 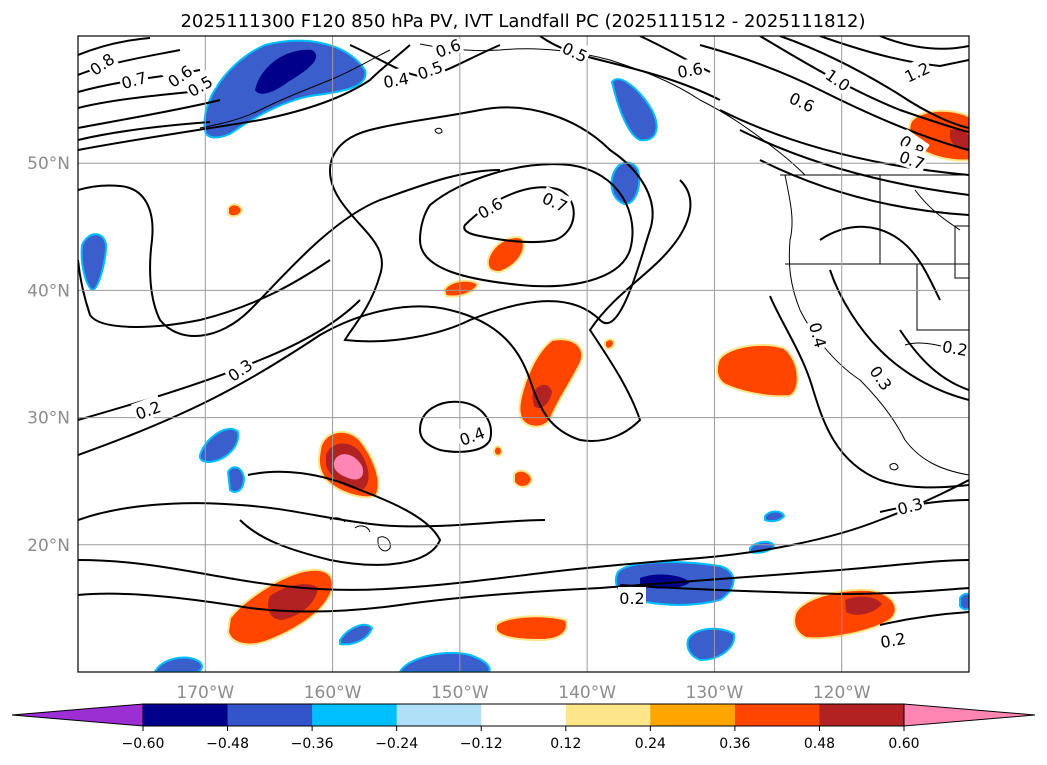 I want to click on colorbar-extend-max, so click(x=969, y=715).